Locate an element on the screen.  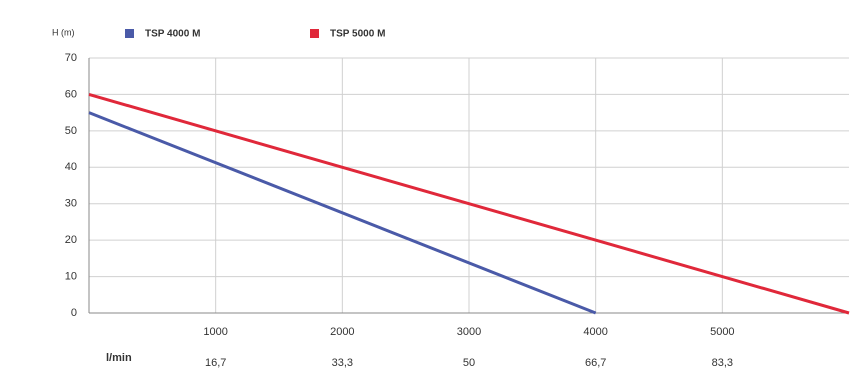
x2-tick-label: 66,7 is located at coordinates (595, 363).